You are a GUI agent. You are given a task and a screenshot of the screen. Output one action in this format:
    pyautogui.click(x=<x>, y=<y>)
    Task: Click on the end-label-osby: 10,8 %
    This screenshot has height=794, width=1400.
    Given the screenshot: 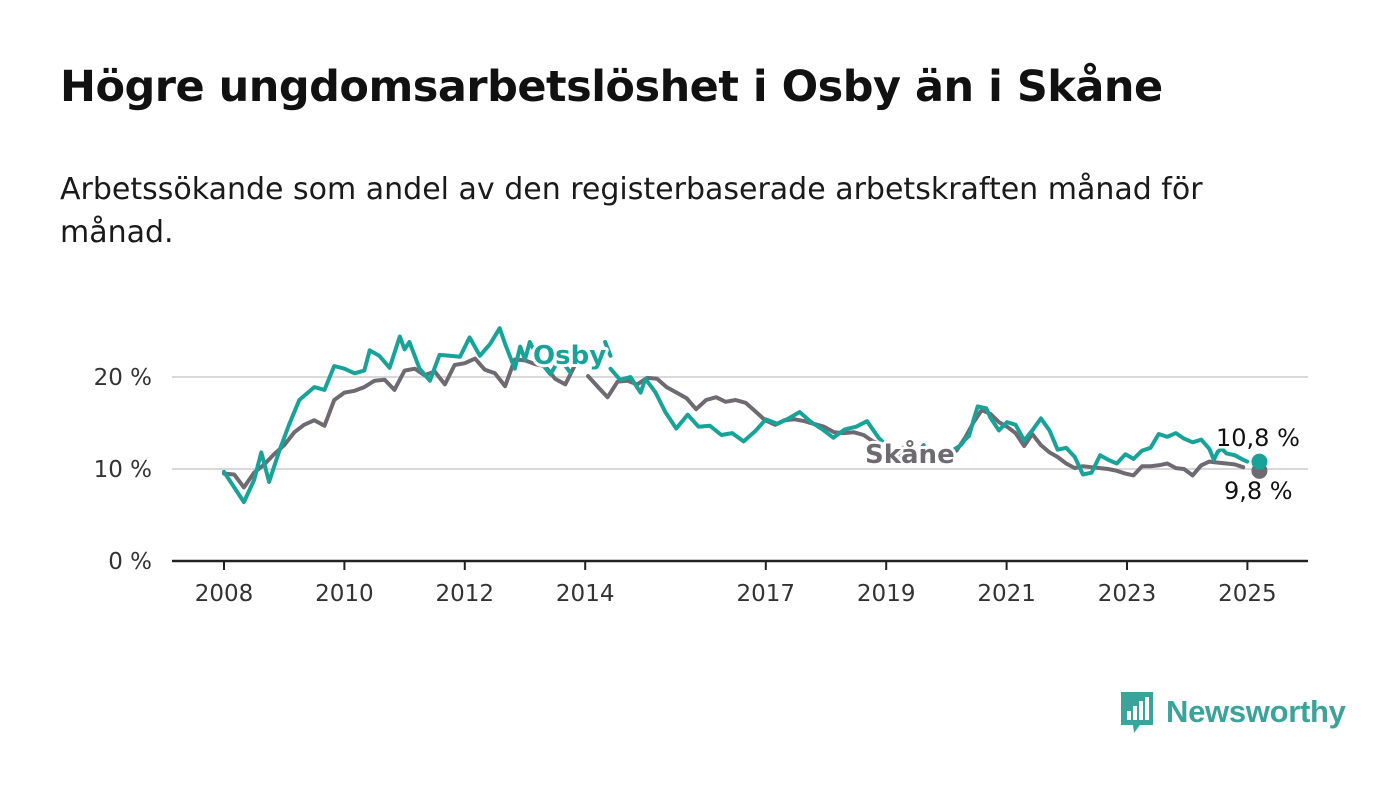 What is the action you would take?
    pyautogui.click(x=1258, y=438)
    